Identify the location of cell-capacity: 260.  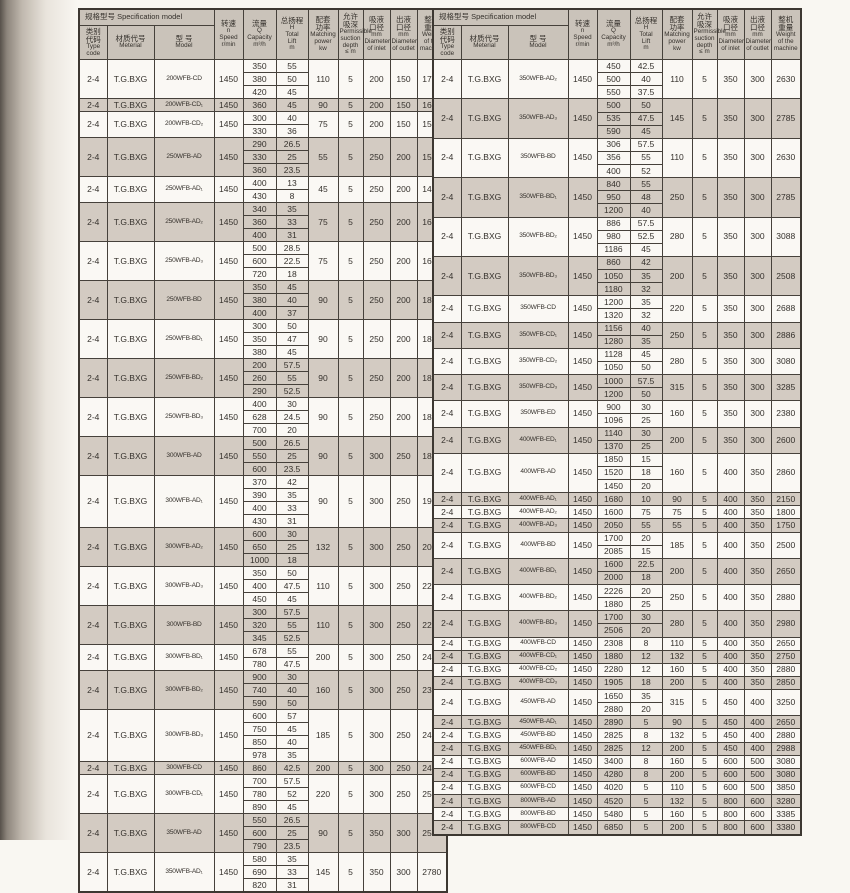
(259, 378).